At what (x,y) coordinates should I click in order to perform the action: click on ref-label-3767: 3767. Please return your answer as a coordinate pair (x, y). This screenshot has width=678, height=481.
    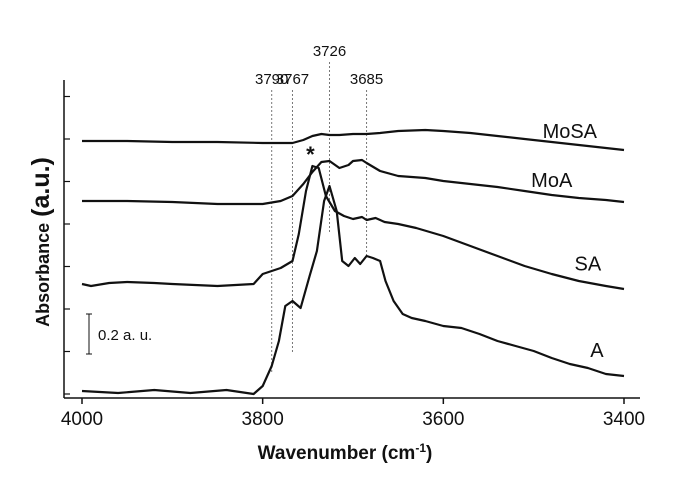
    Looking at the image, I should click on (292, 79).